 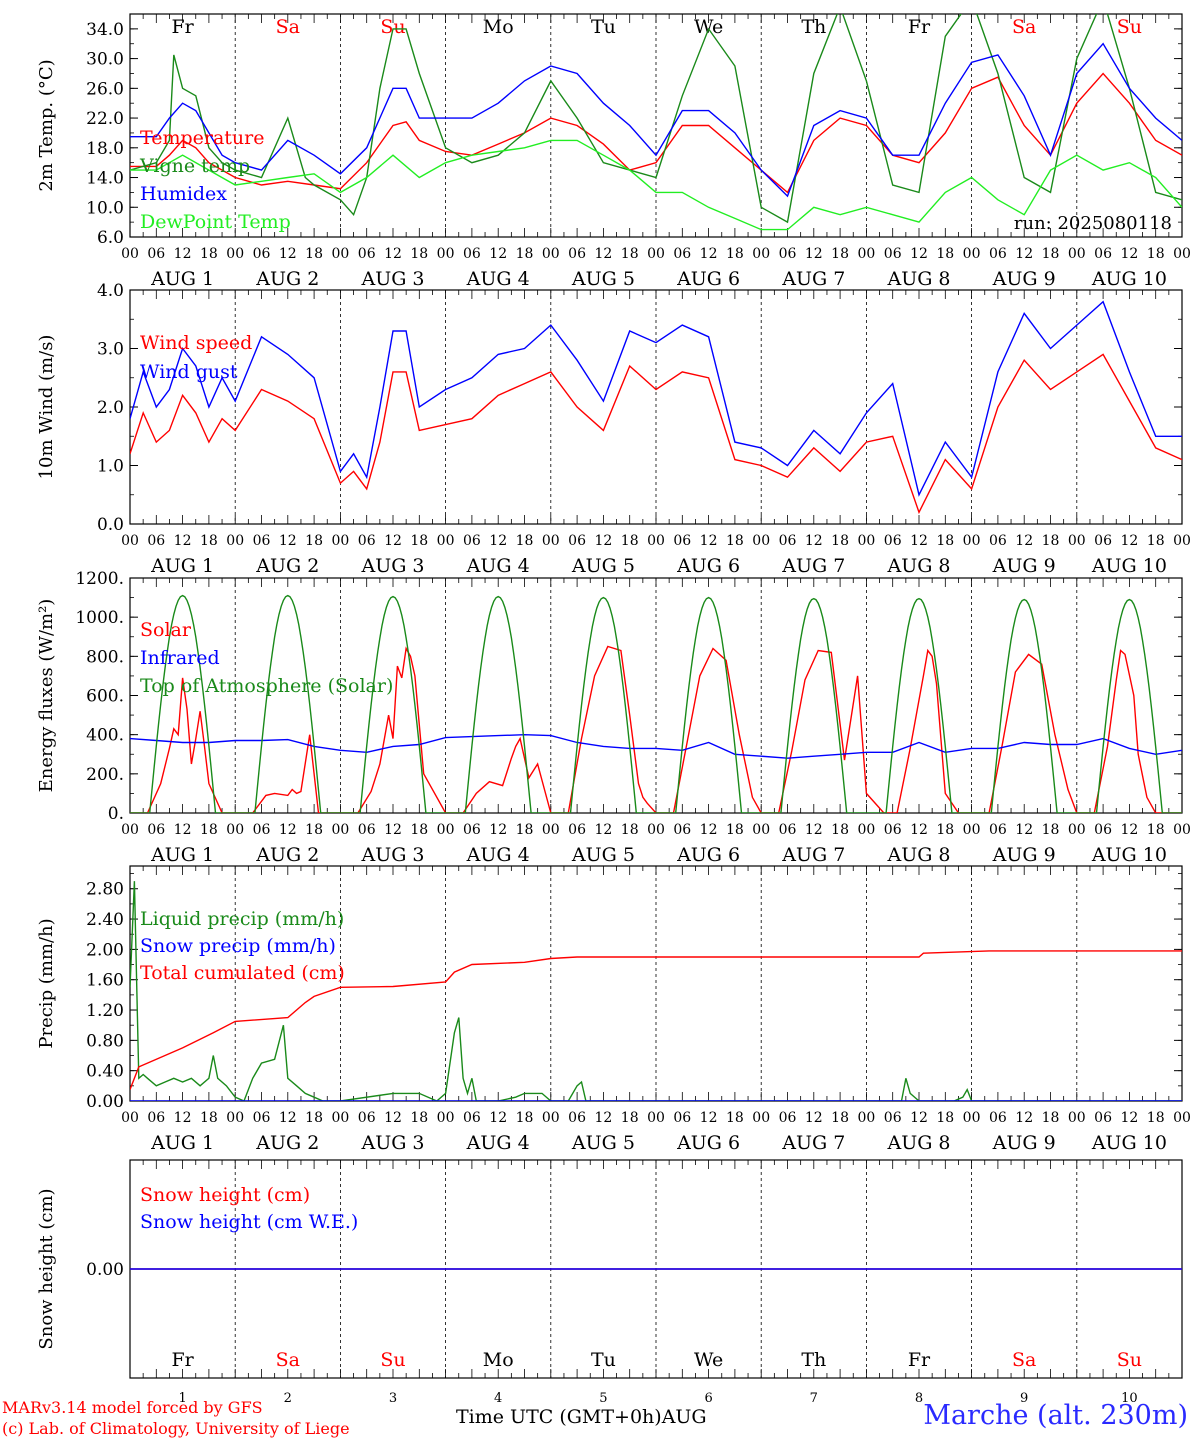 What do you see at coordinates (919, 1398) in the screenshot?
I see `day-number-label: 8` at bounding box center [919, 1398].